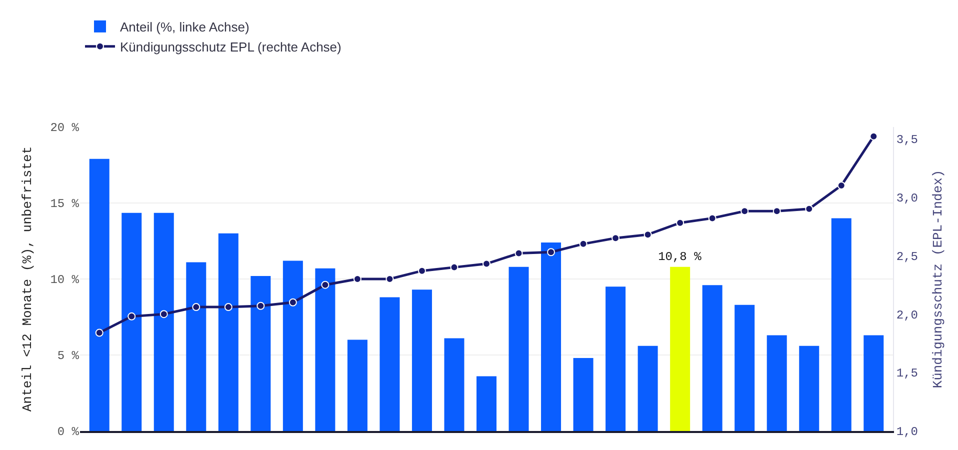 Image resolution: width=958 pixels, height=450 pixels. What do you see at coordinates (907, 373) in the screenshot?
I see `y2-tick-label: 1,5` at bounding box center [907, 373].